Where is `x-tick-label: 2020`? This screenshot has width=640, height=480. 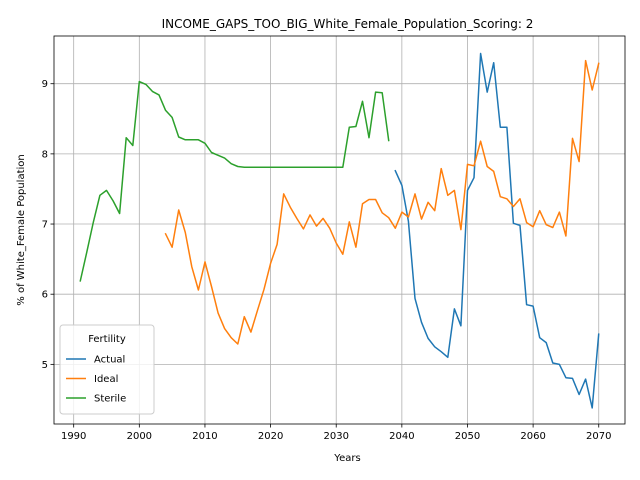
x-tick-label: 2020 is located at coordinates (270, 436).